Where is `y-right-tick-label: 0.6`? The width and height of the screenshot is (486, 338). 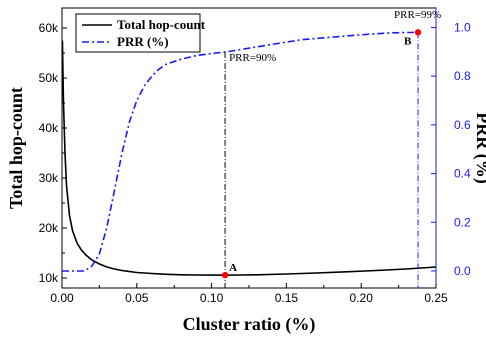 y-right-tick-label: 0.6 is located at coordinates (462, 125).